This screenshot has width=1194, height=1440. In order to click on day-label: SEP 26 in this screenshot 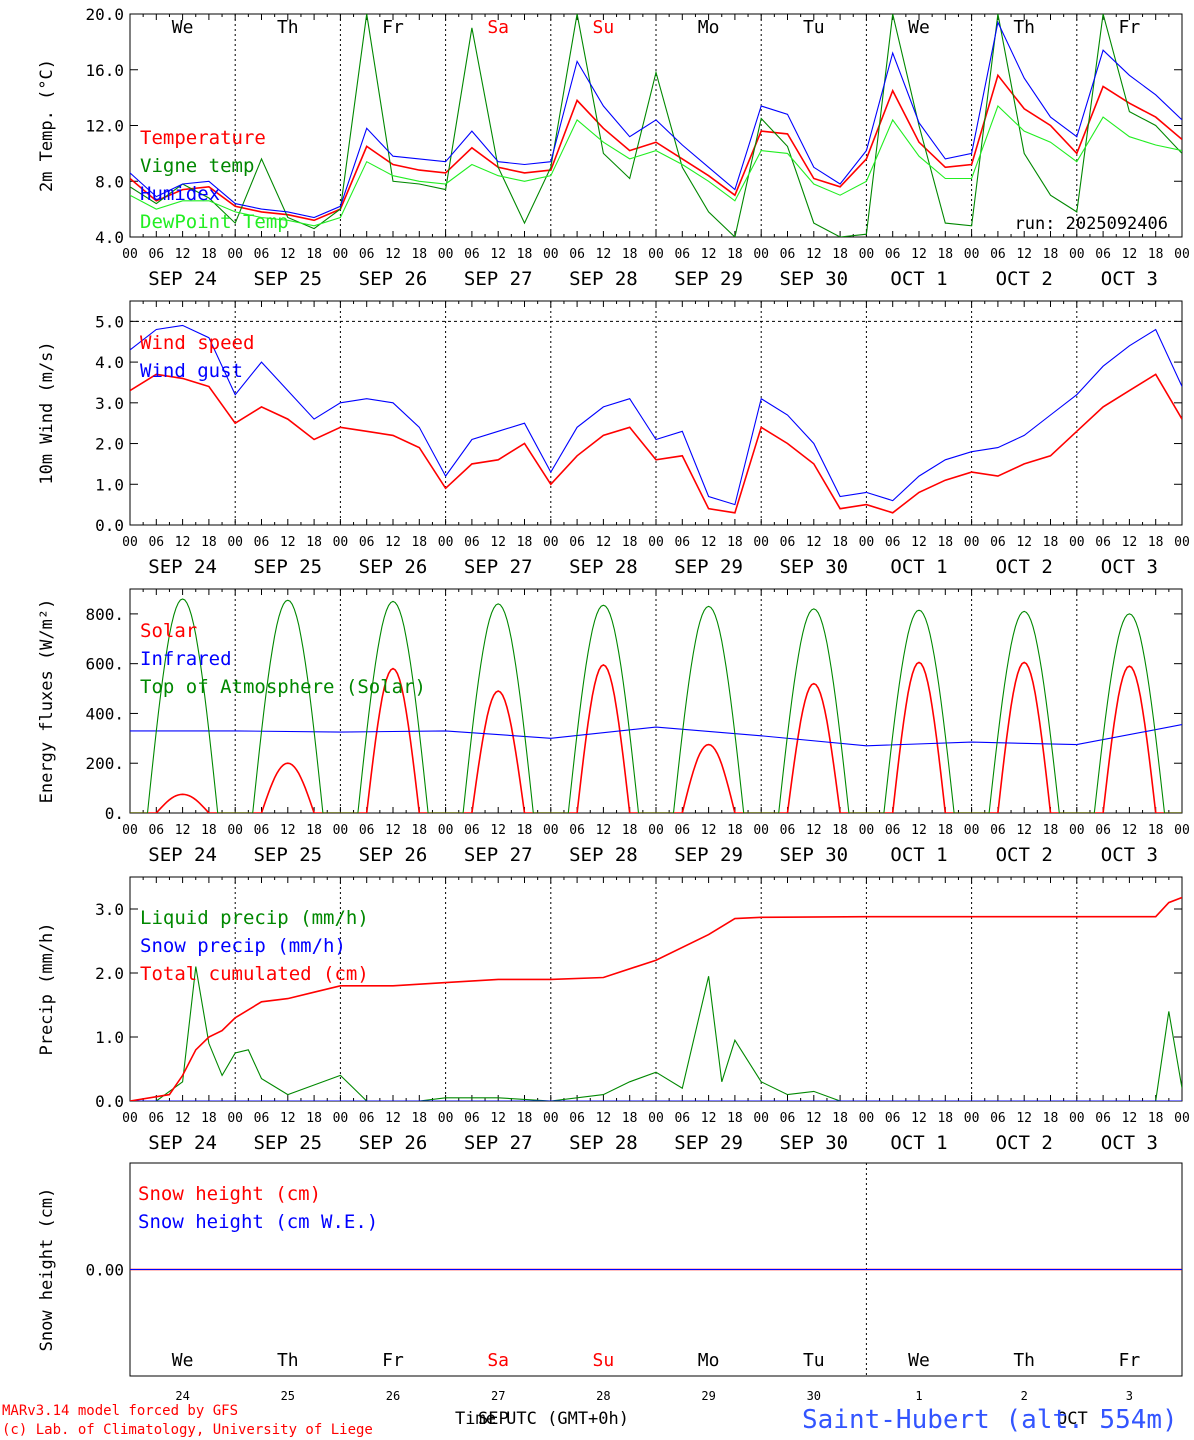, I will do `click(393, 855)`.